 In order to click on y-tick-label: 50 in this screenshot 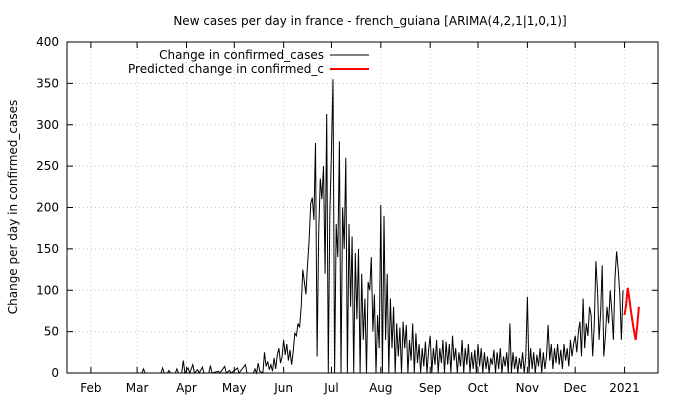, I will do `click(51, 332)`.